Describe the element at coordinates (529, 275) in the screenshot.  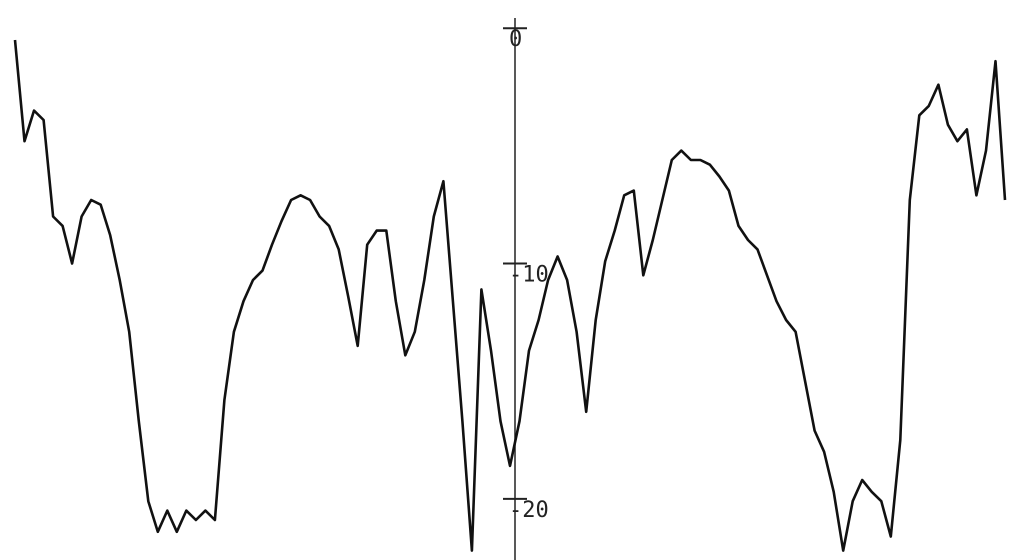
I see `y-tick-label: -10` at that location.